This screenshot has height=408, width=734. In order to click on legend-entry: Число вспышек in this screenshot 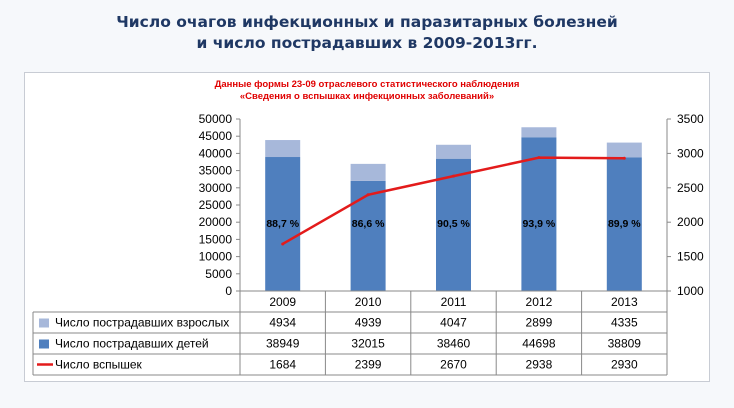, I will do `click(99, 365)`.